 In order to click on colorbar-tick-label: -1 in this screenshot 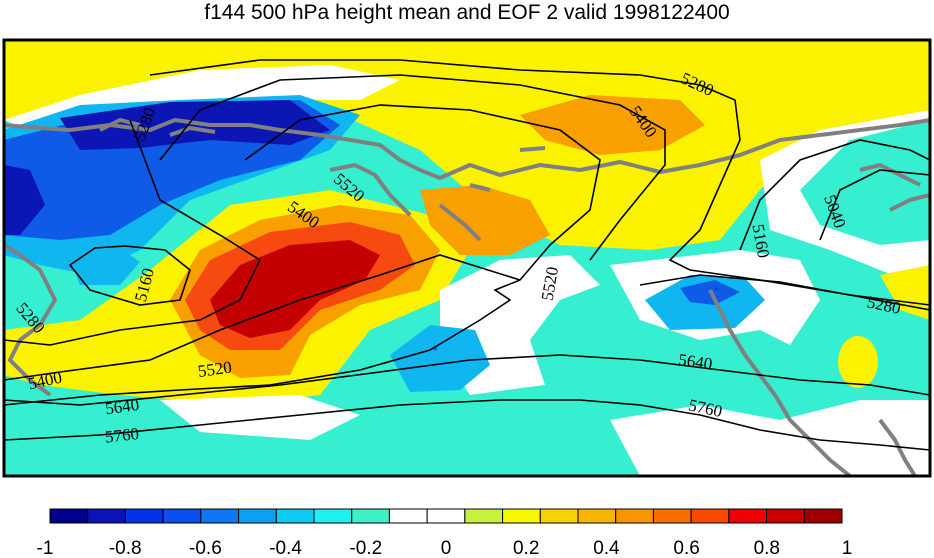, I will do `click(45, 548)`.